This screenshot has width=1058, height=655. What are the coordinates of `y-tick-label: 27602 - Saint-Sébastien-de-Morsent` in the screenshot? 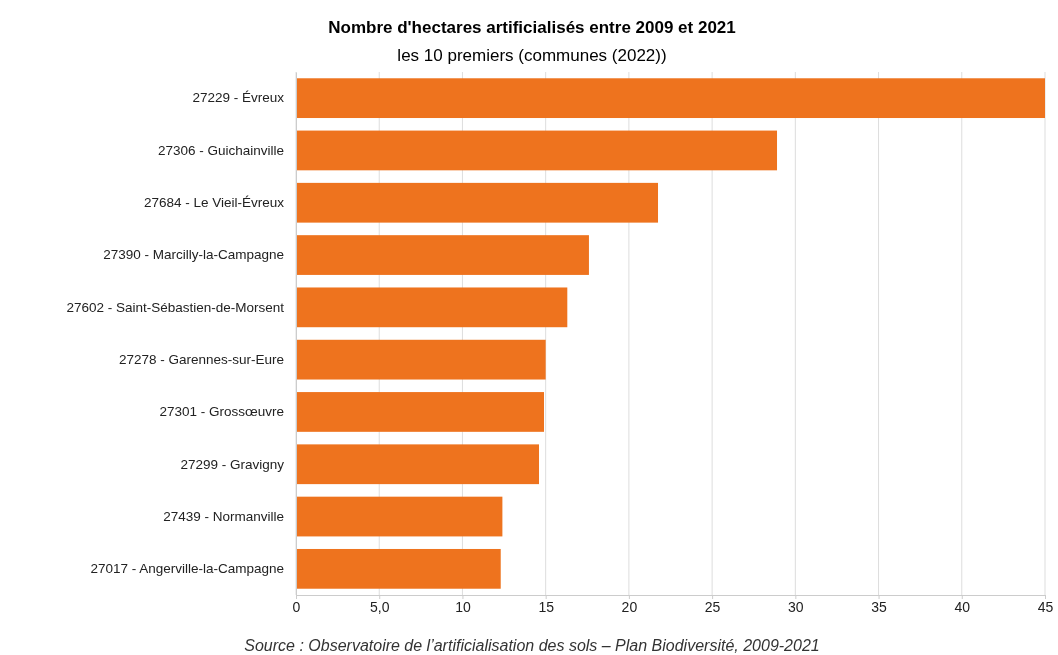 It's located at (175, 307).